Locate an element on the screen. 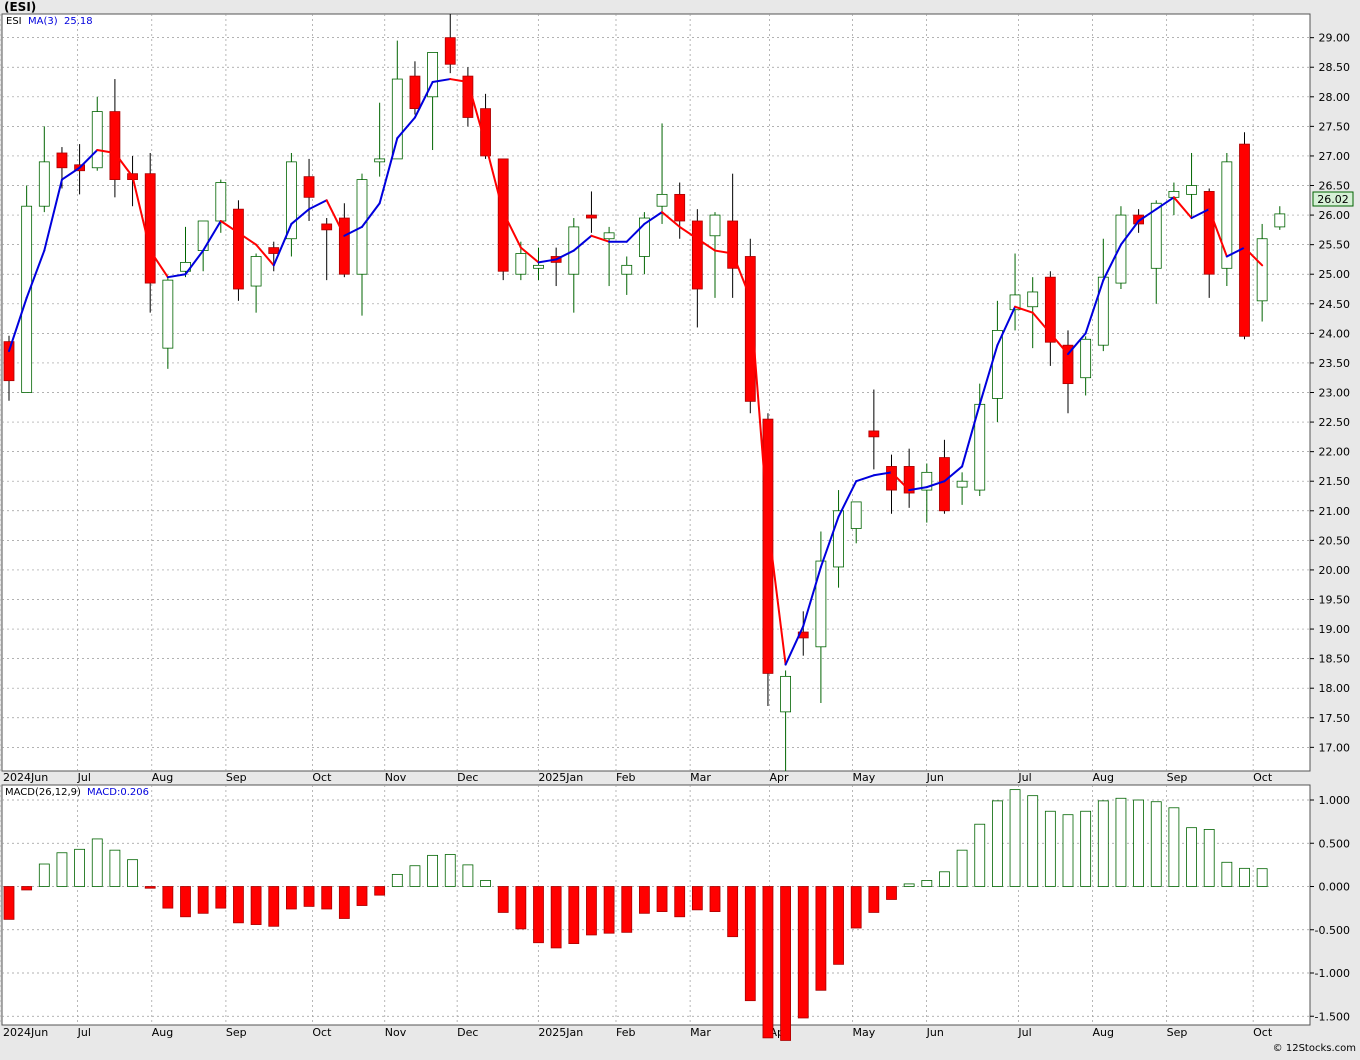 The image size is (1360, 1060). month-label: May is located at coordinates (863, 1032).